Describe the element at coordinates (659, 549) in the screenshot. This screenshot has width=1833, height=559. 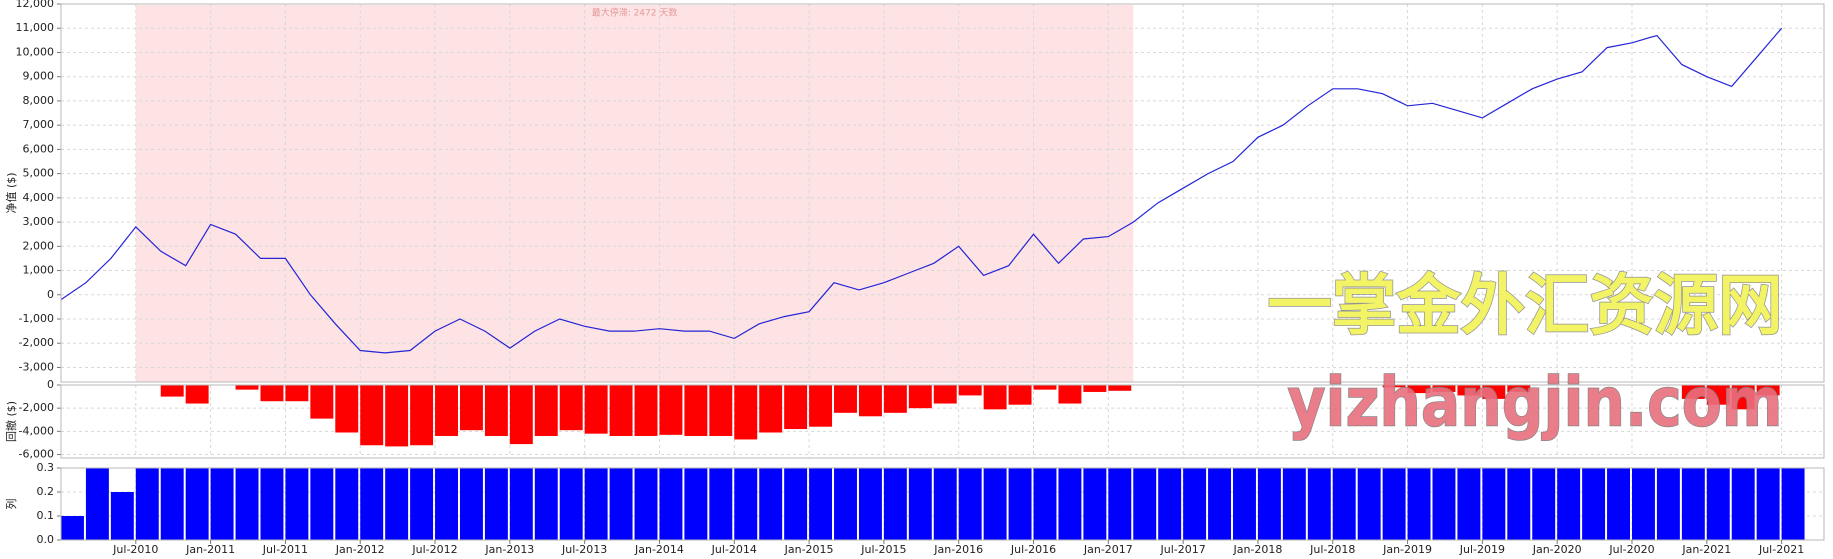
I see `x-tick-label: Jan-2014` at that location.